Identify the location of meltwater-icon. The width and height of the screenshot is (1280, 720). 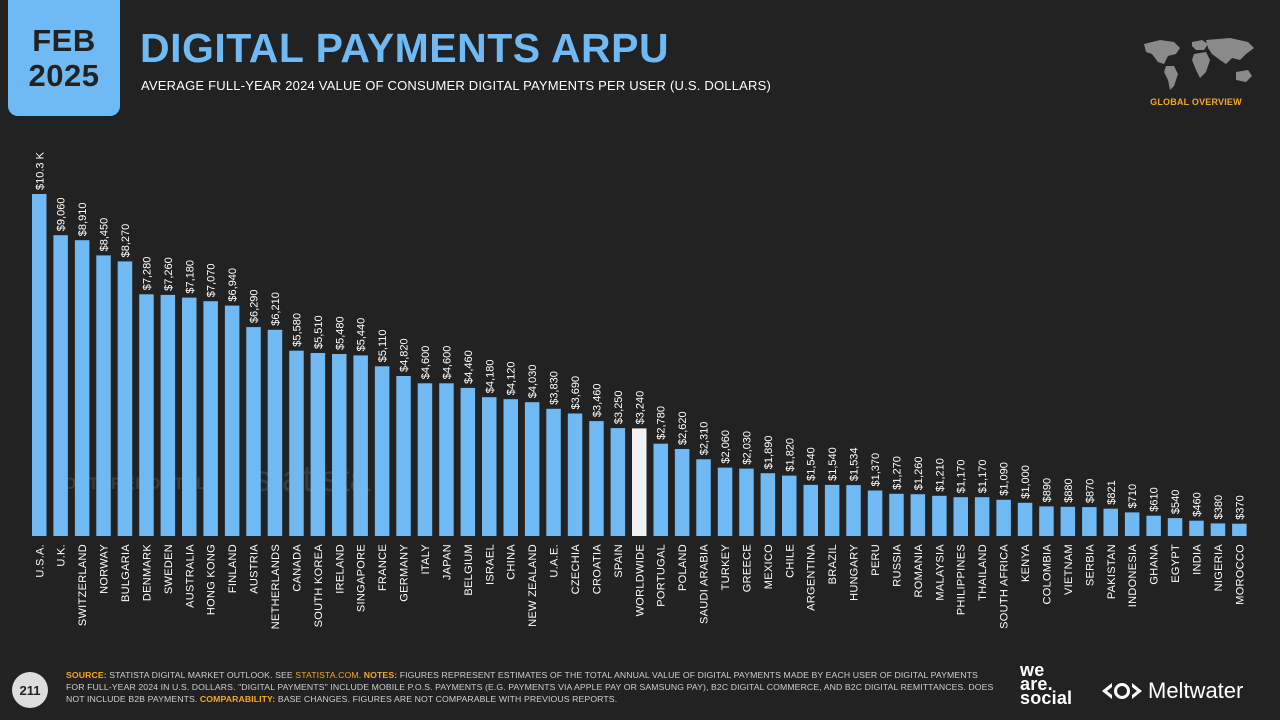
(1122, 691).